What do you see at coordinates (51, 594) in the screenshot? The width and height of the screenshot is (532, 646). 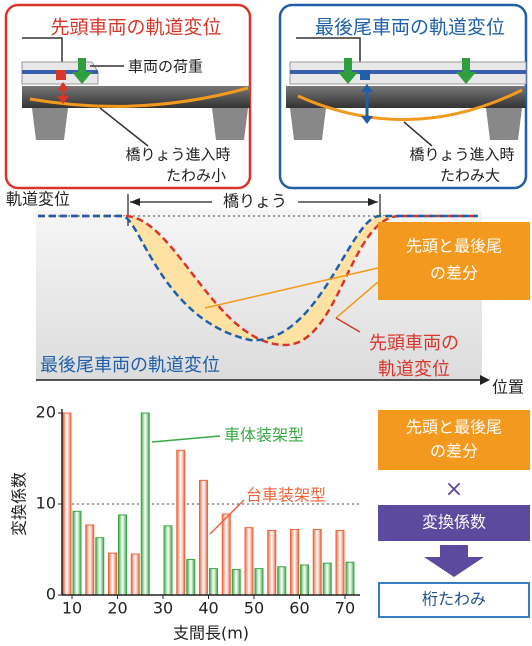 I see `y-tick-label: 0` at bounding box center [51, 594].